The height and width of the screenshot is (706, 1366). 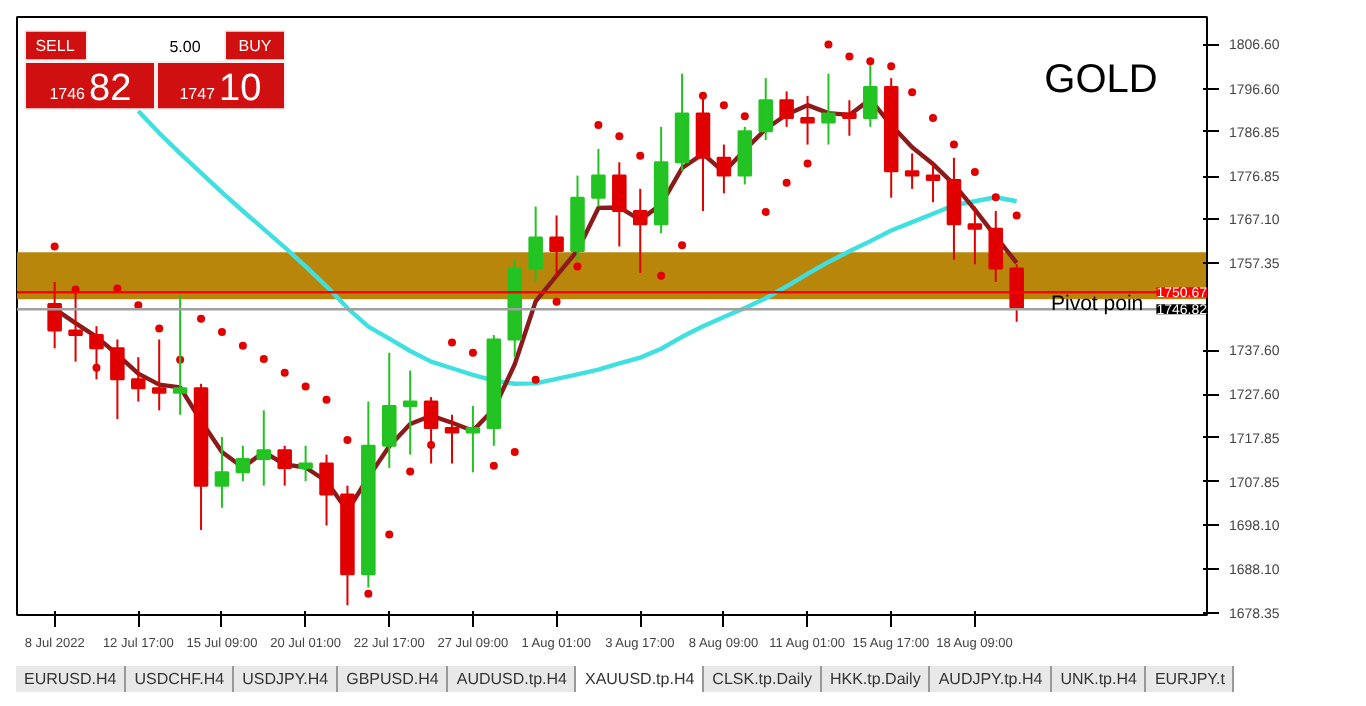 What do you see at coordinates (763, 679) in the screenshot?
I see `text: CLSK.tp.Daily` at bounding box center [763, 679].